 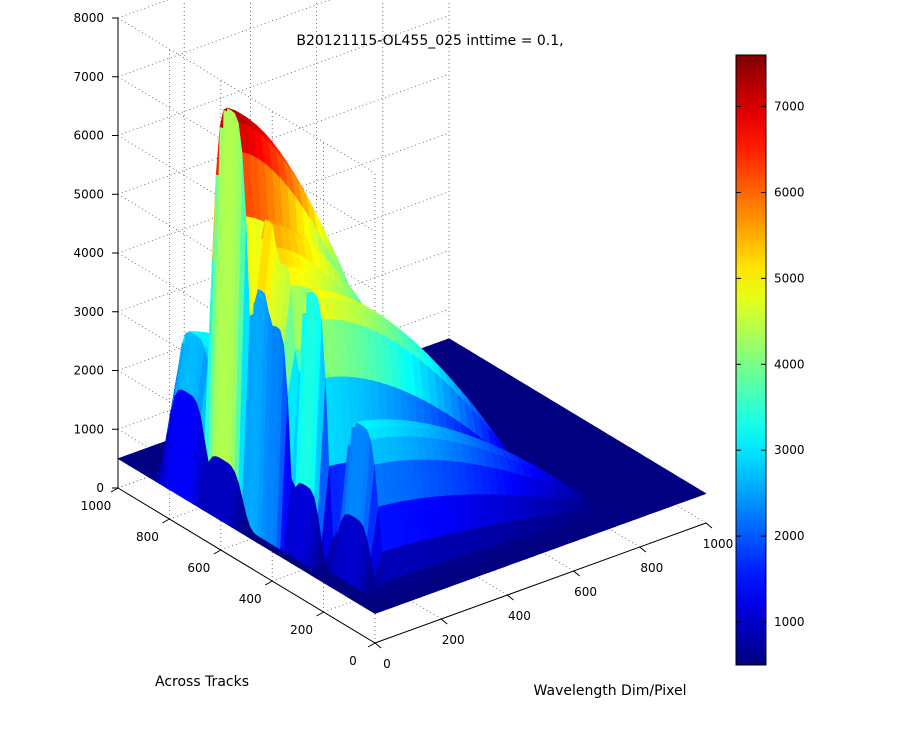 What do you see at coordinates (88, 194) in the screenshot?
I see `z-tick-label: 5000` at bounding box center [88, 194].